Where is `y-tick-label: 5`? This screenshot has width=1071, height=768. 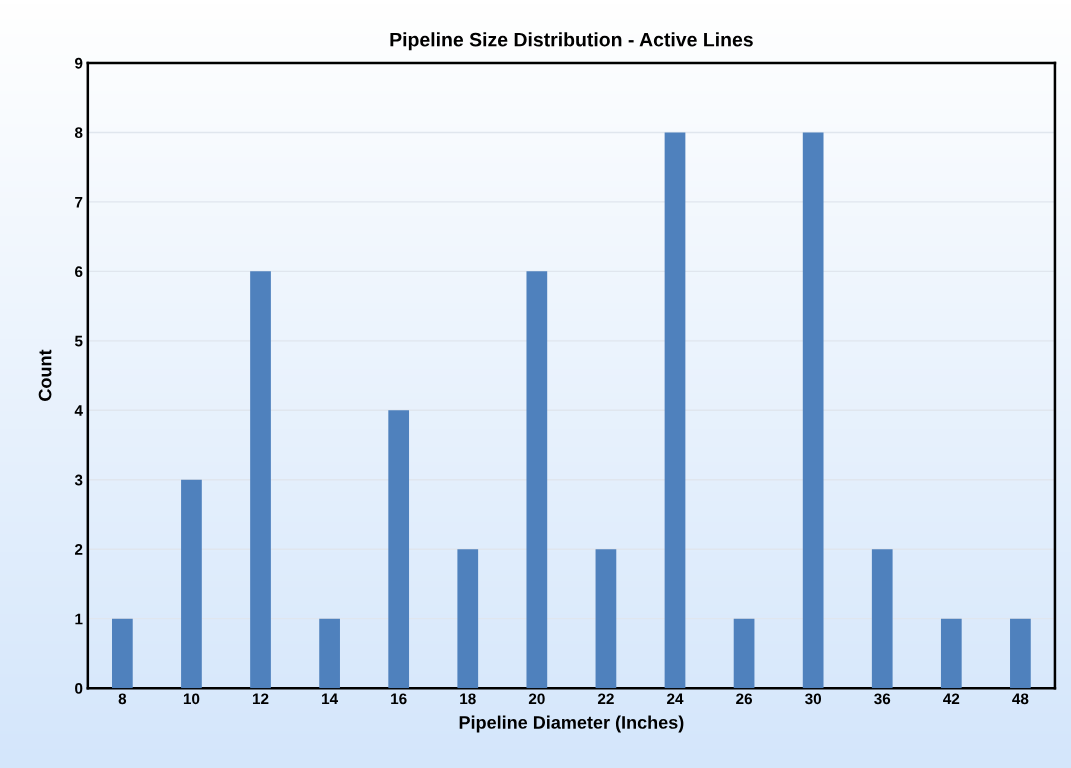
y-tick-label: 5 is located at coordinates (78, 341).